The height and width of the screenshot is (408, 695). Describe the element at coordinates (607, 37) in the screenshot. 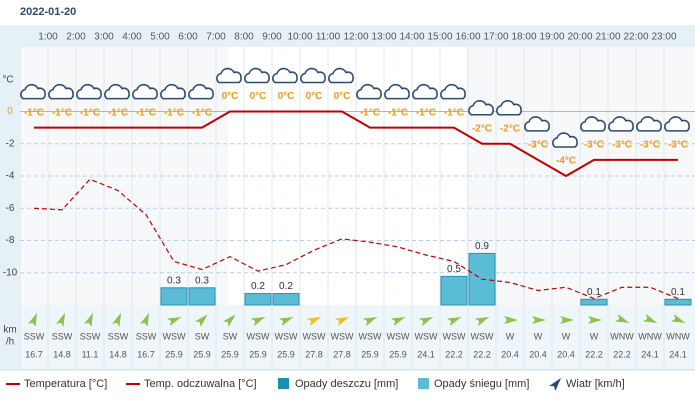

I see `hour-label: 21:00` at that location.